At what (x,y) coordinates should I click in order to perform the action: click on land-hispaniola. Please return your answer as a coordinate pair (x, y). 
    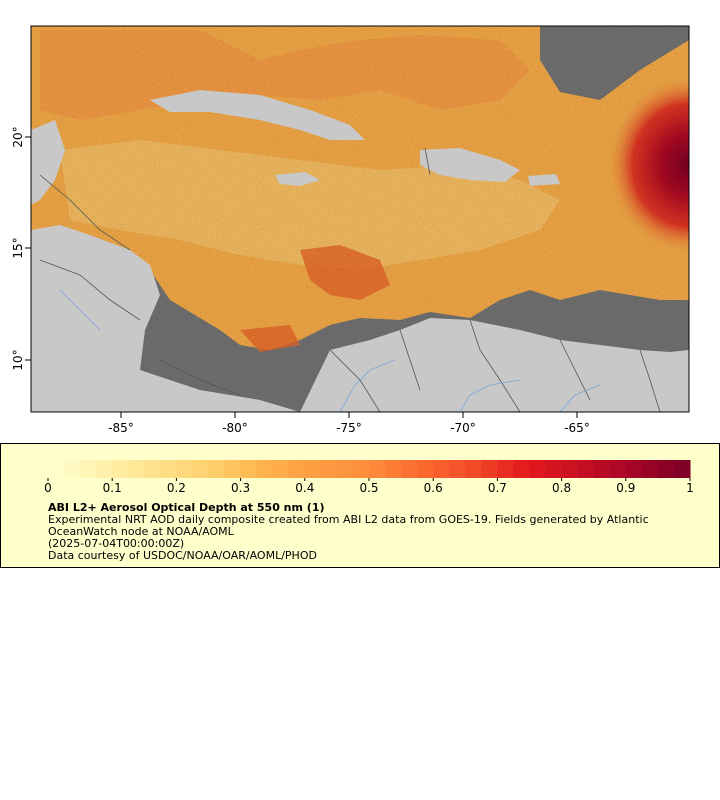
    Looking at the image, I should click on (470, 165).